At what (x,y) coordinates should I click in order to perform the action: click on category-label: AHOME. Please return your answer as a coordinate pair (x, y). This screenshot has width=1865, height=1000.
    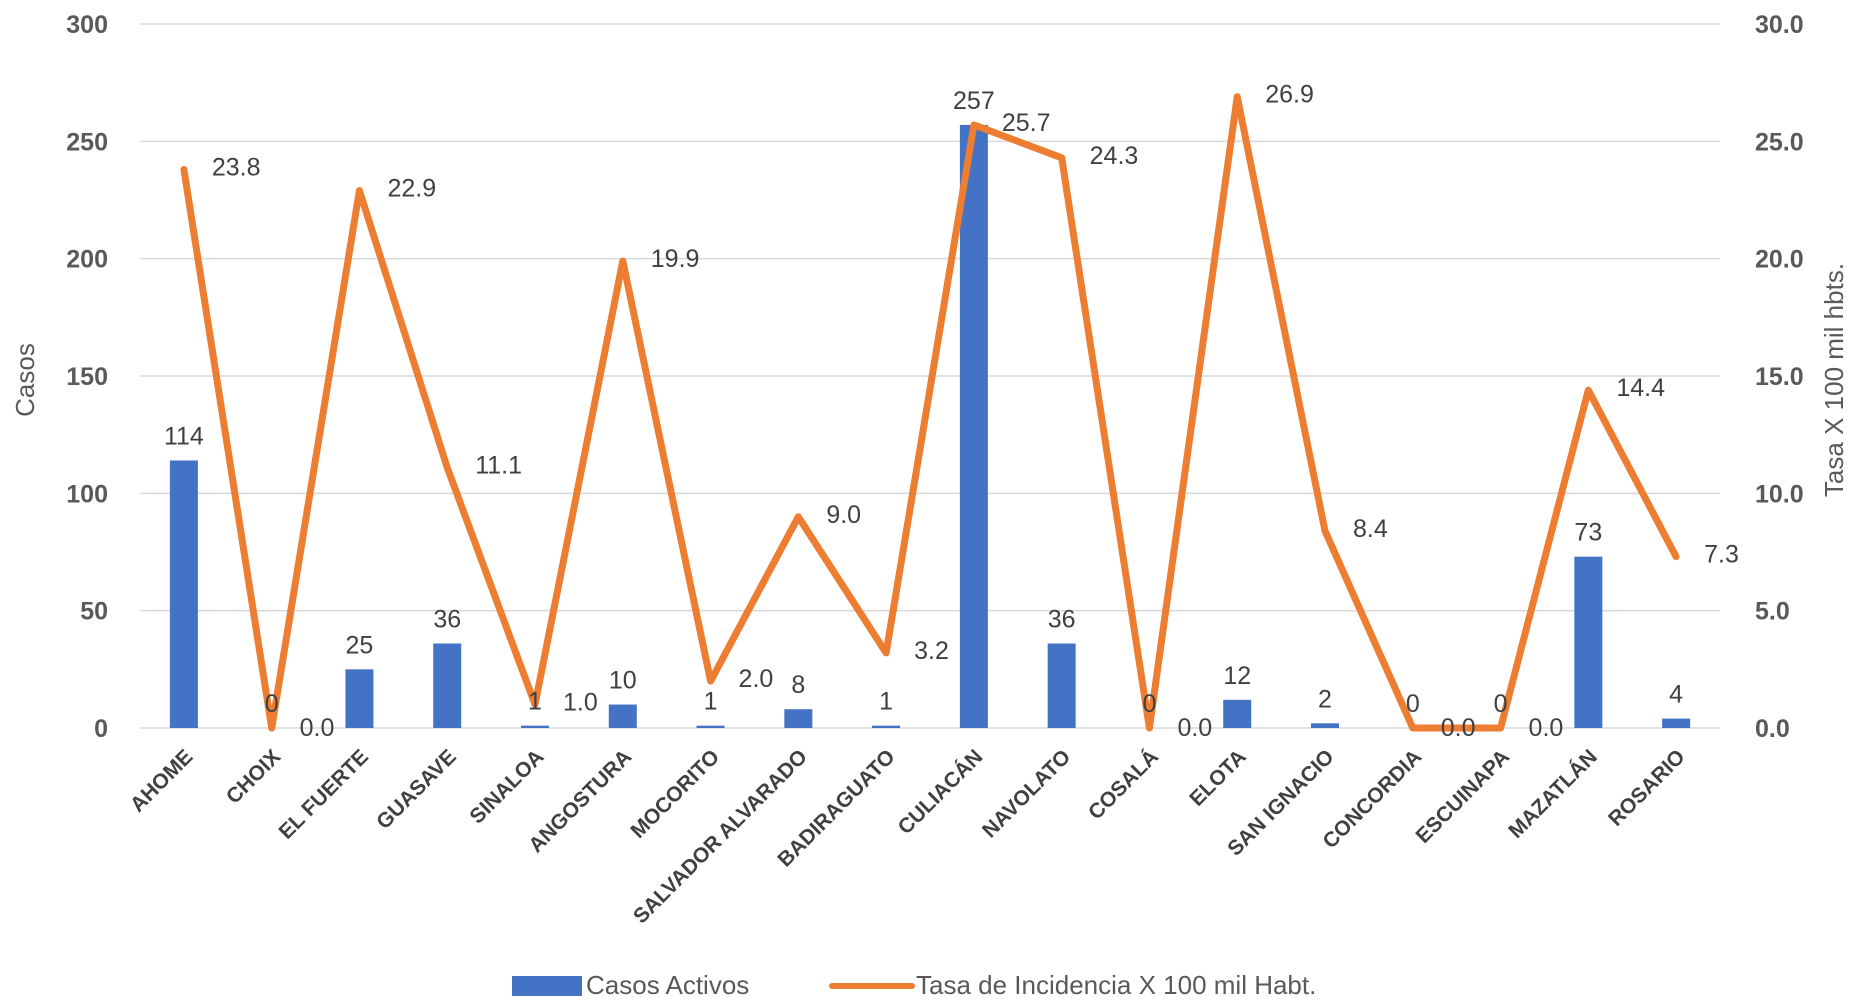
    Looking at the image, I should click on (162, 781).